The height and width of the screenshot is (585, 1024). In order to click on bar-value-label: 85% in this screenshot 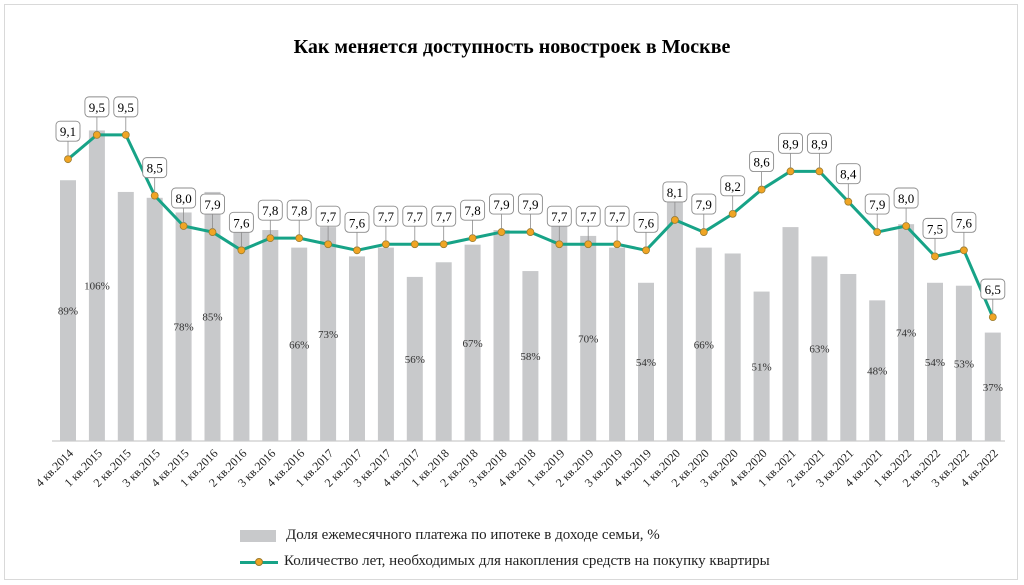, I will do `click(212, 317)`.